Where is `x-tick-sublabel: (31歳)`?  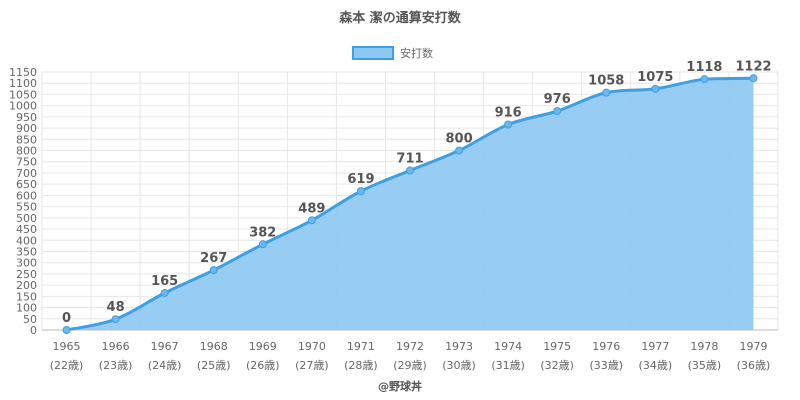
x-tick-sublabel: (31歳) is located at coordinates (508, 365).